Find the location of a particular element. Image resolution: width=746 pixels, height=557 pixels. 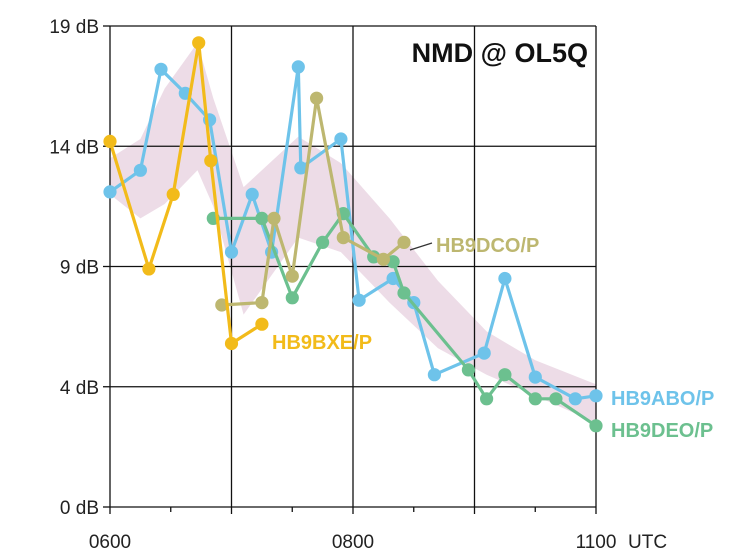

x-tick-label: 1100 is located at coordinates (596, 542).